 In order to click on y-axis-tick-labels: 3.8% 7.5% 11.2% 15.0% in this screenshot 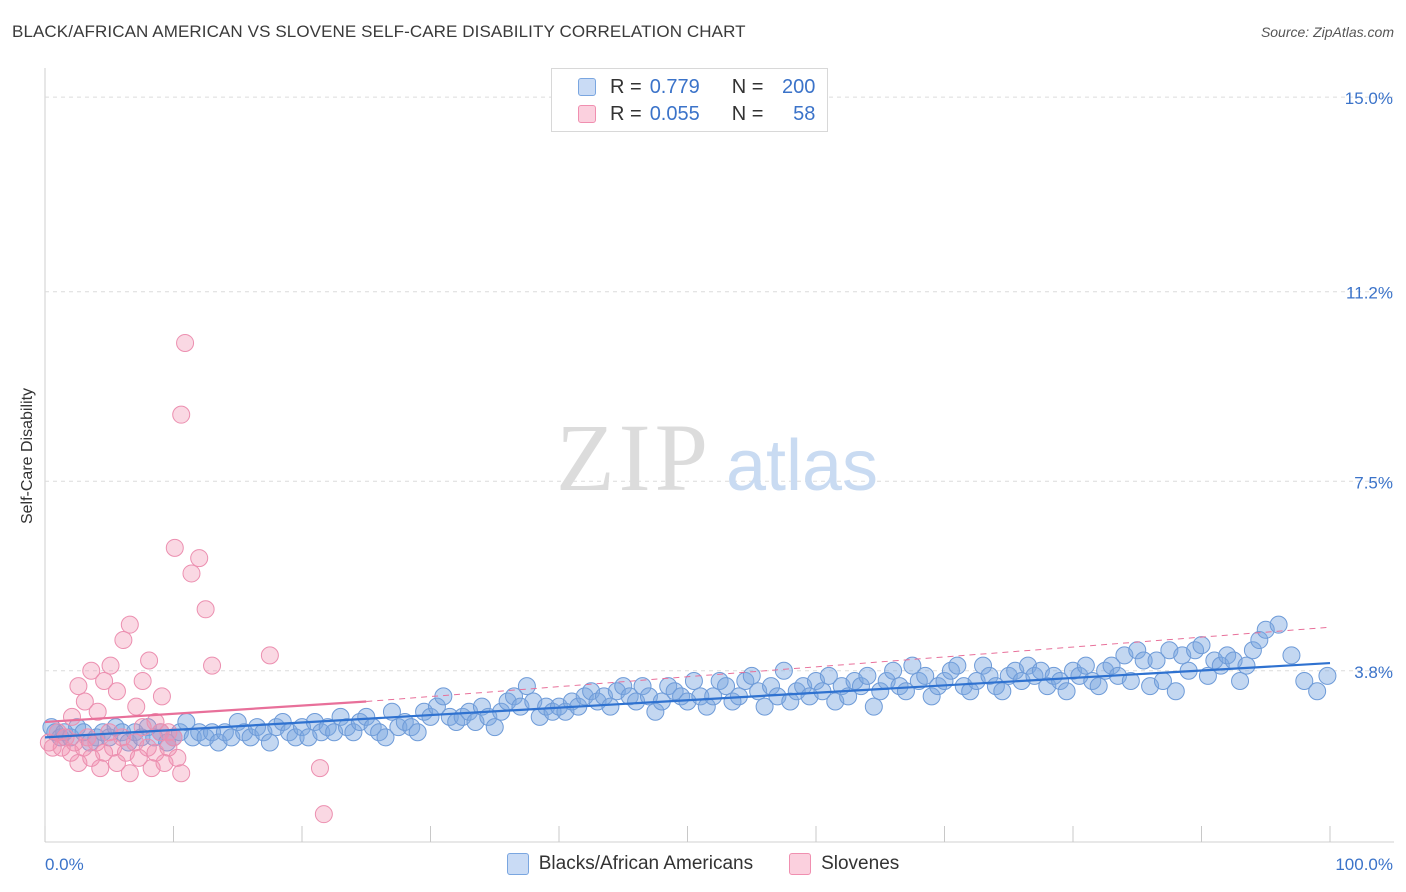, I will do `click(1369, 385)`.